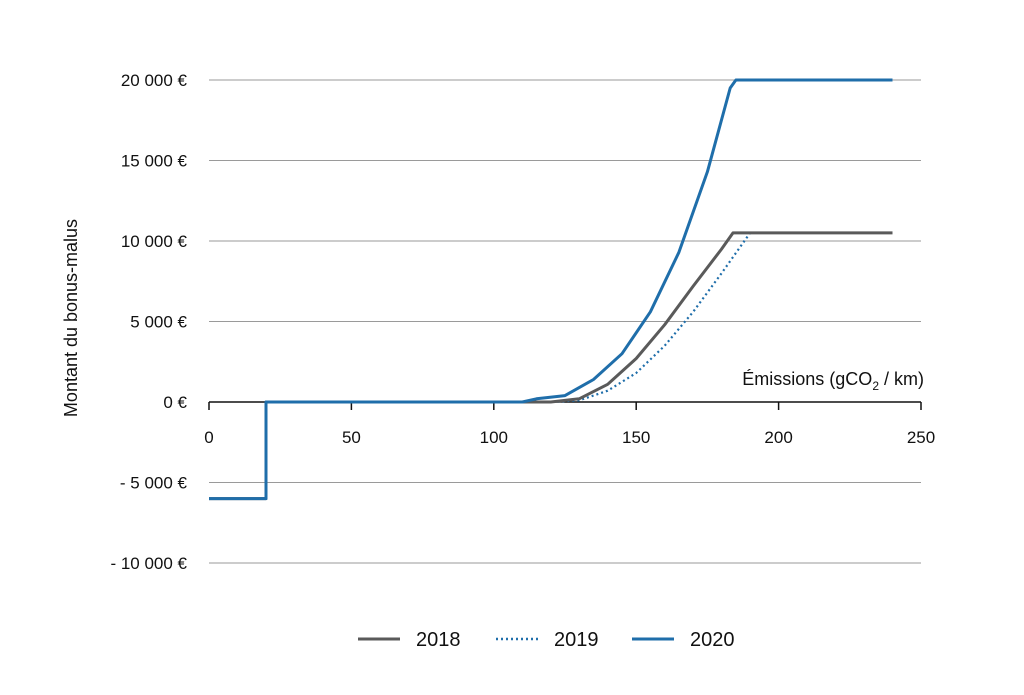 The height and width of the screenshot is (695, 1024). Describe the element at coordinates (807, 379) in the screenshot. I see `x-axis-title-main: Émissions (gCO` at that location.